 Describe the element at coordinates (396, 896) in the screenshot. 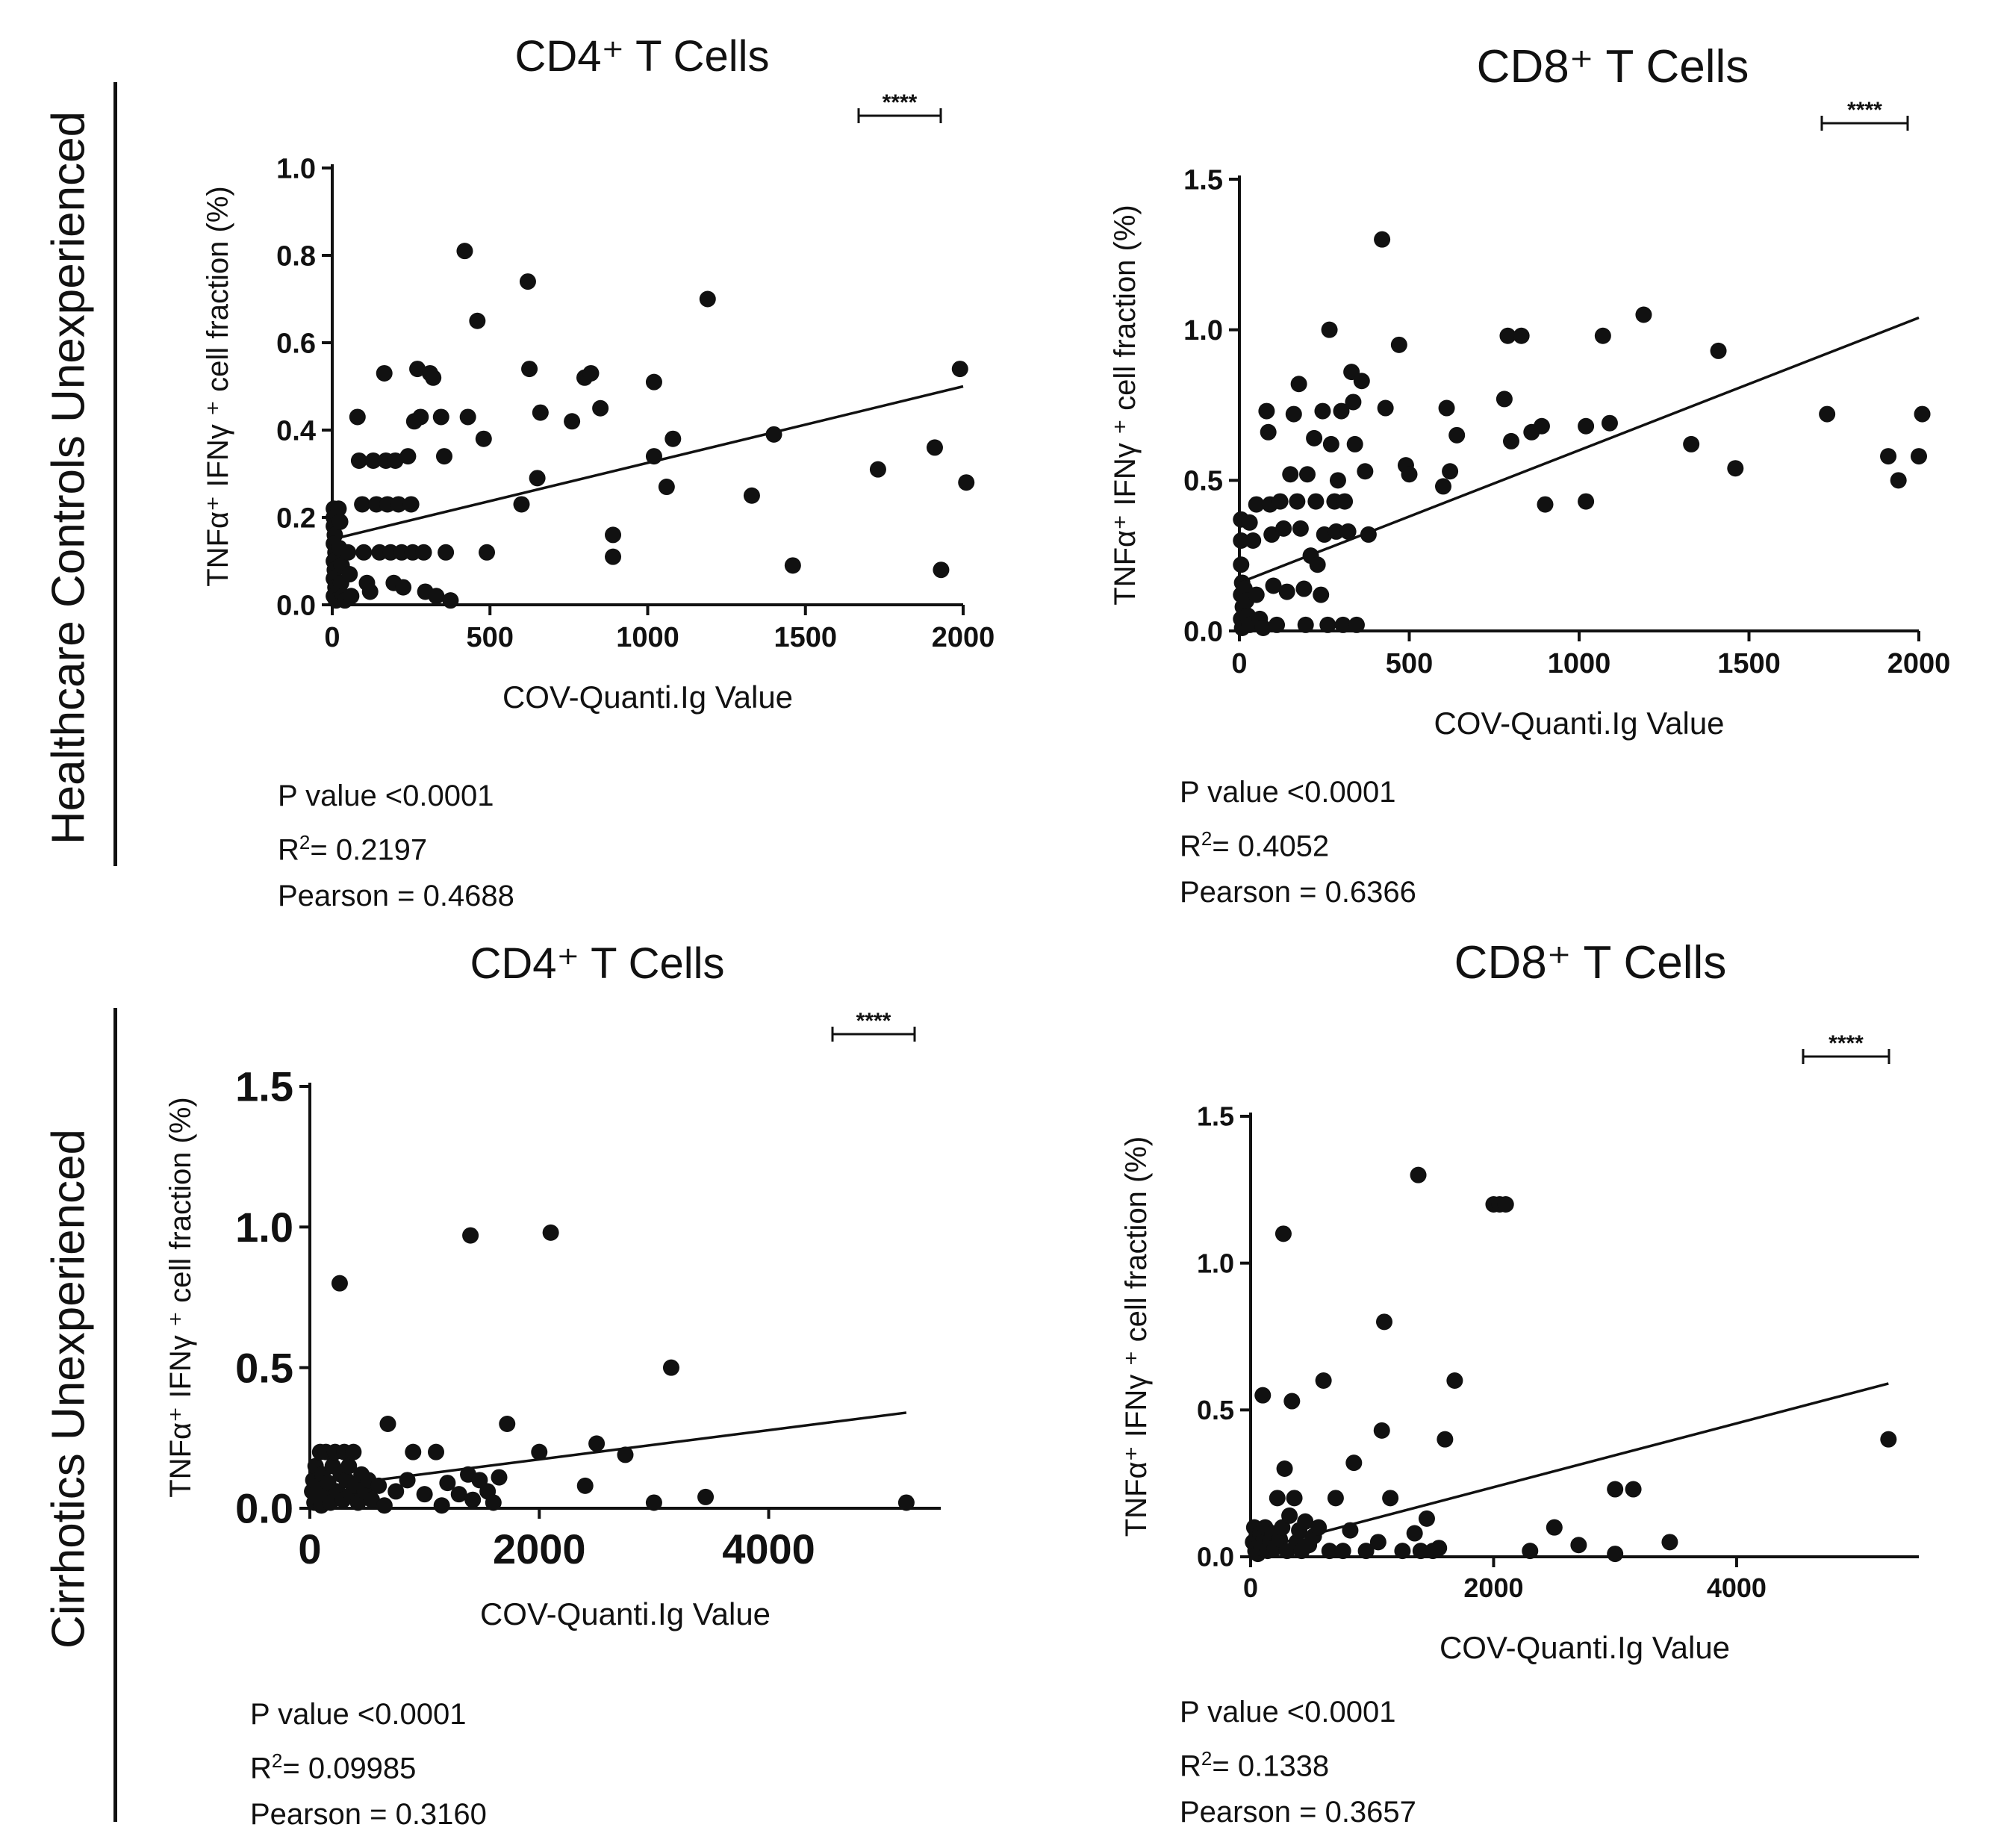

I see `stats-pearson: Pearson = 0.4688` at that location.